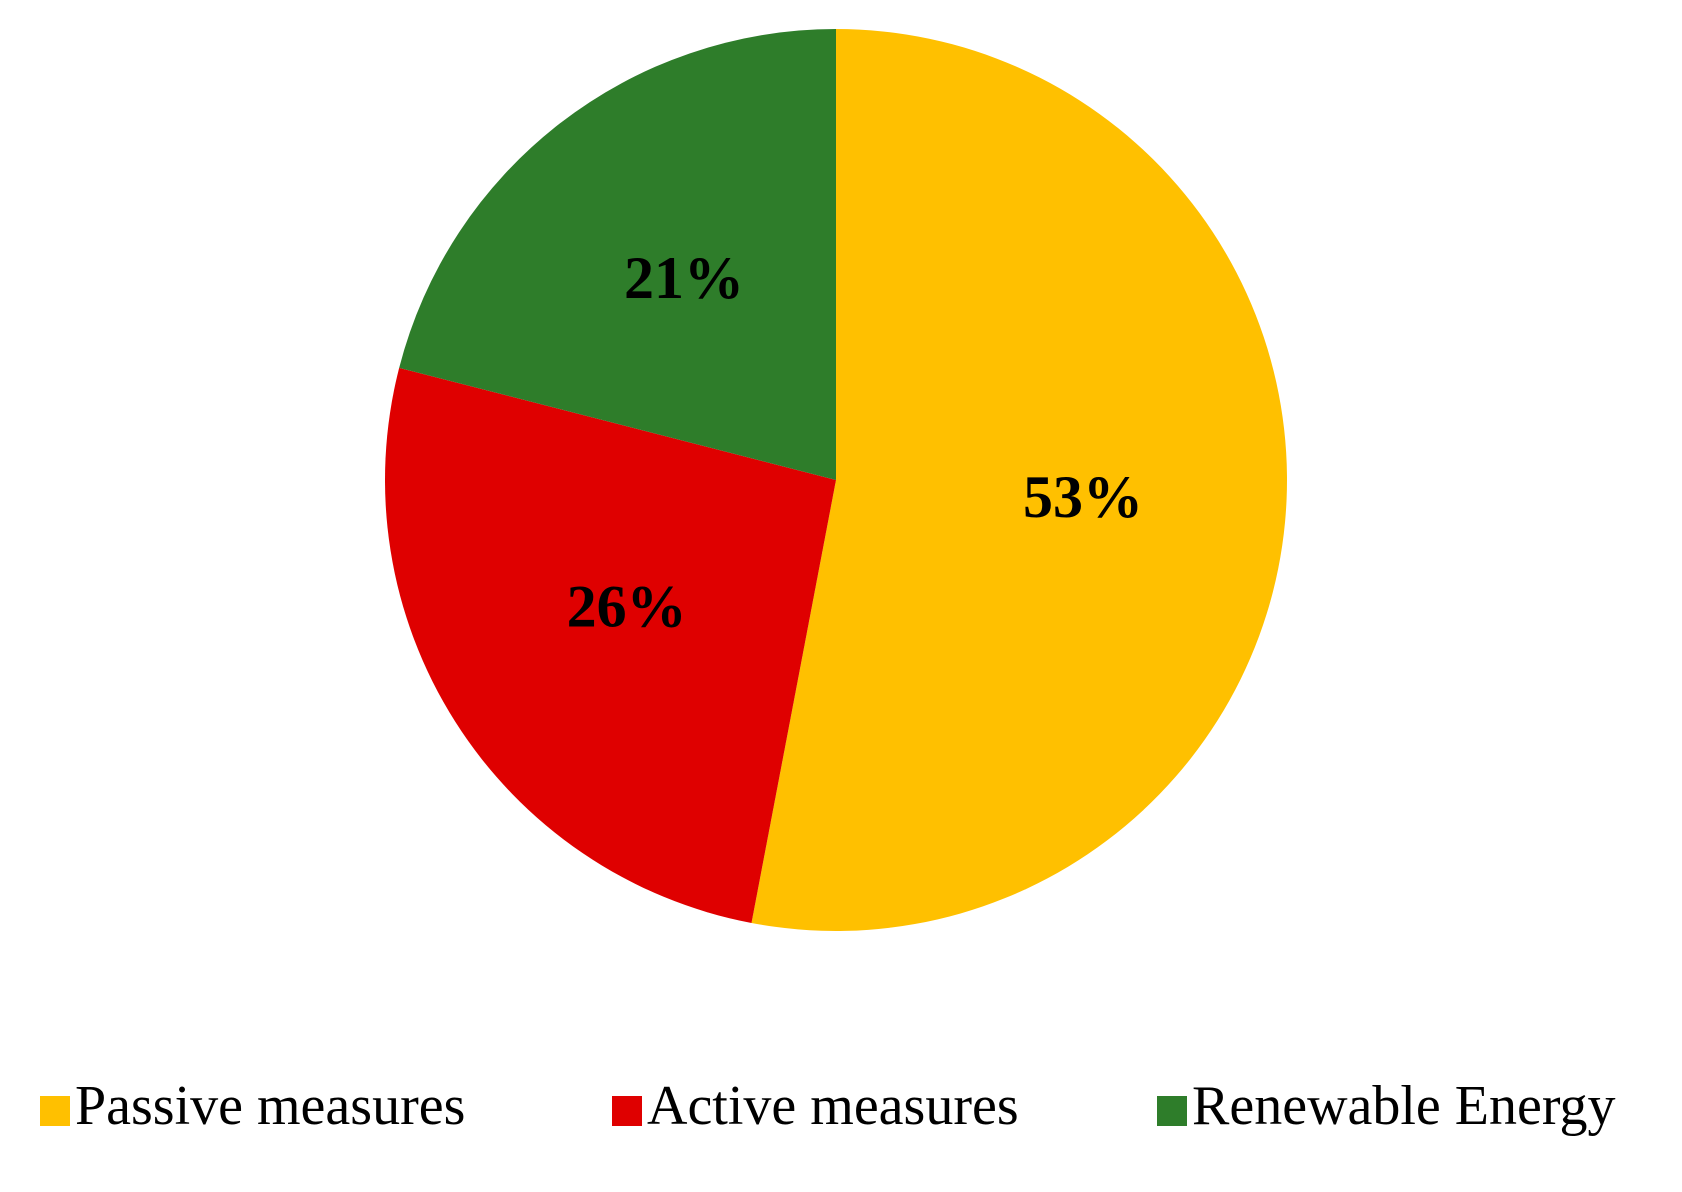 The height and width of the screenshot is (1192, 1682). Describe the element at coordinates (684, 278) in the screenshot. I see `data-label: 21%` at that location.